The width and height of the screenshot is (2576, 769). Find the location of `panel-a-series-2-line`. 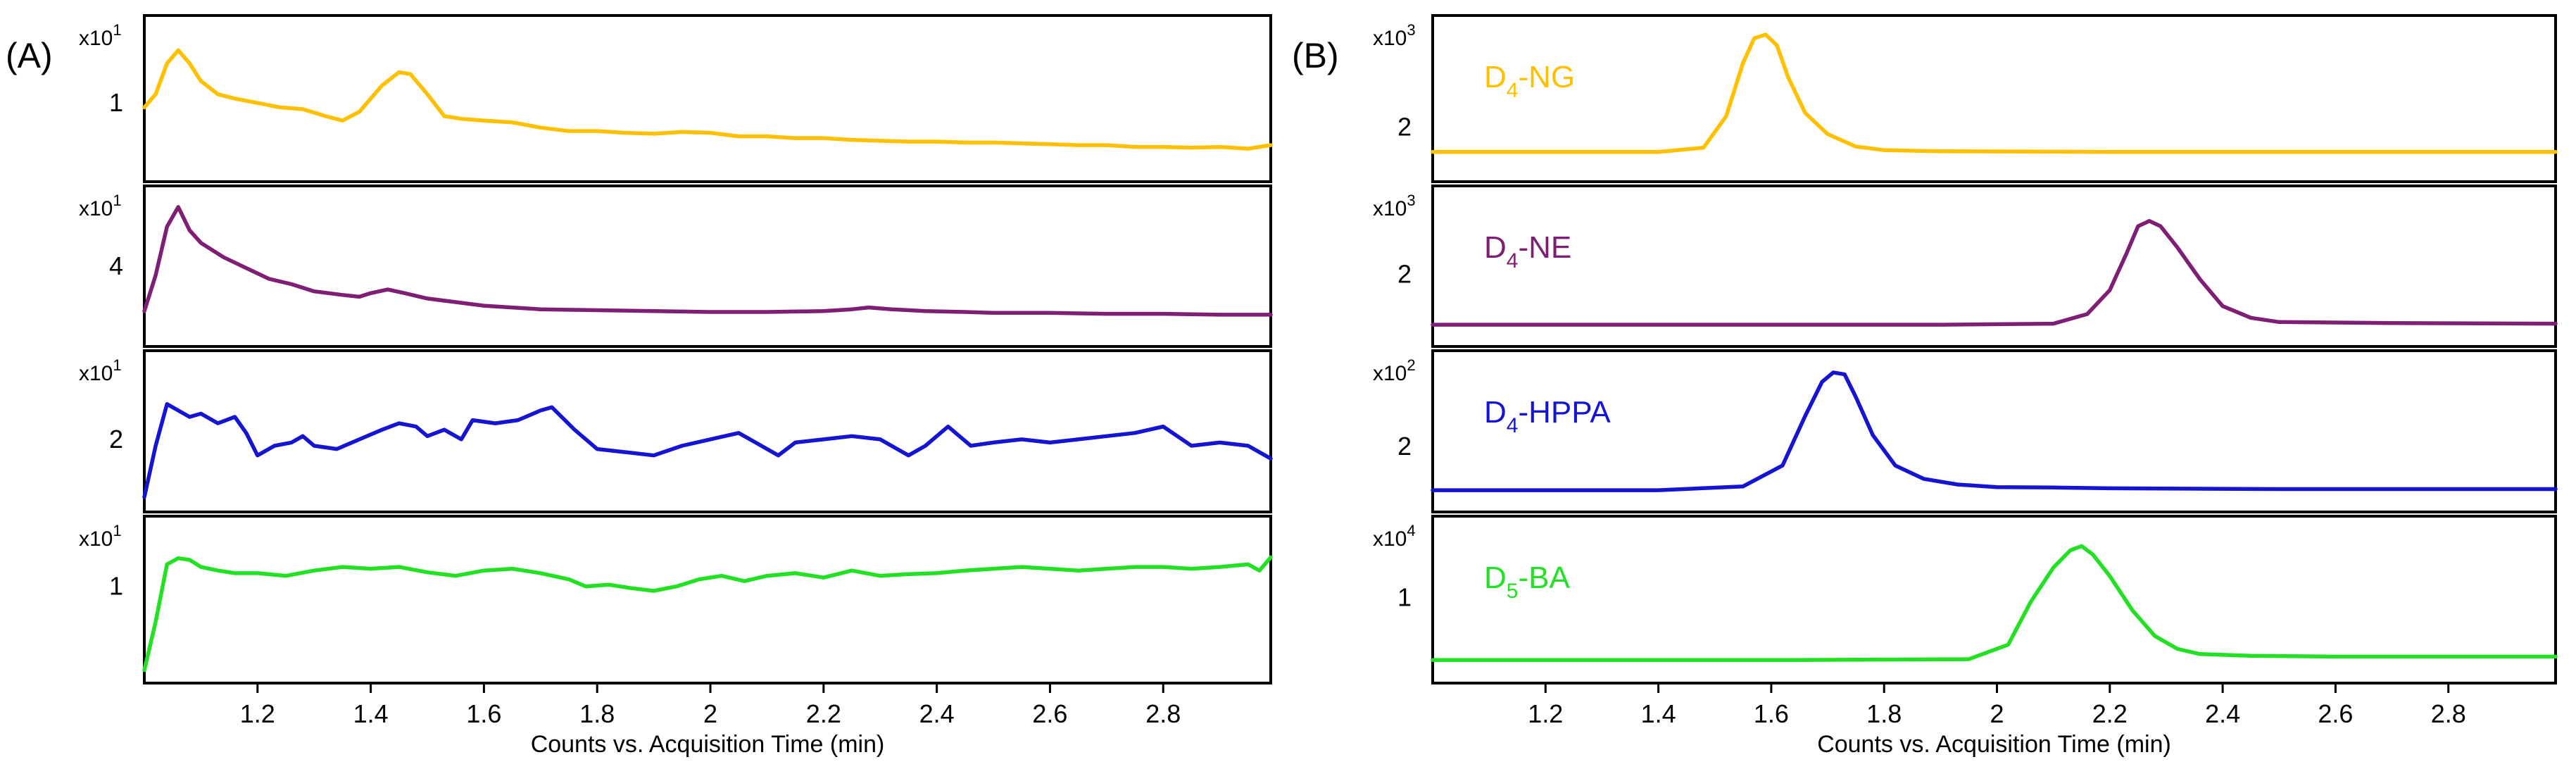

panel-a-series-2-line is located at coordinates (708, 261).